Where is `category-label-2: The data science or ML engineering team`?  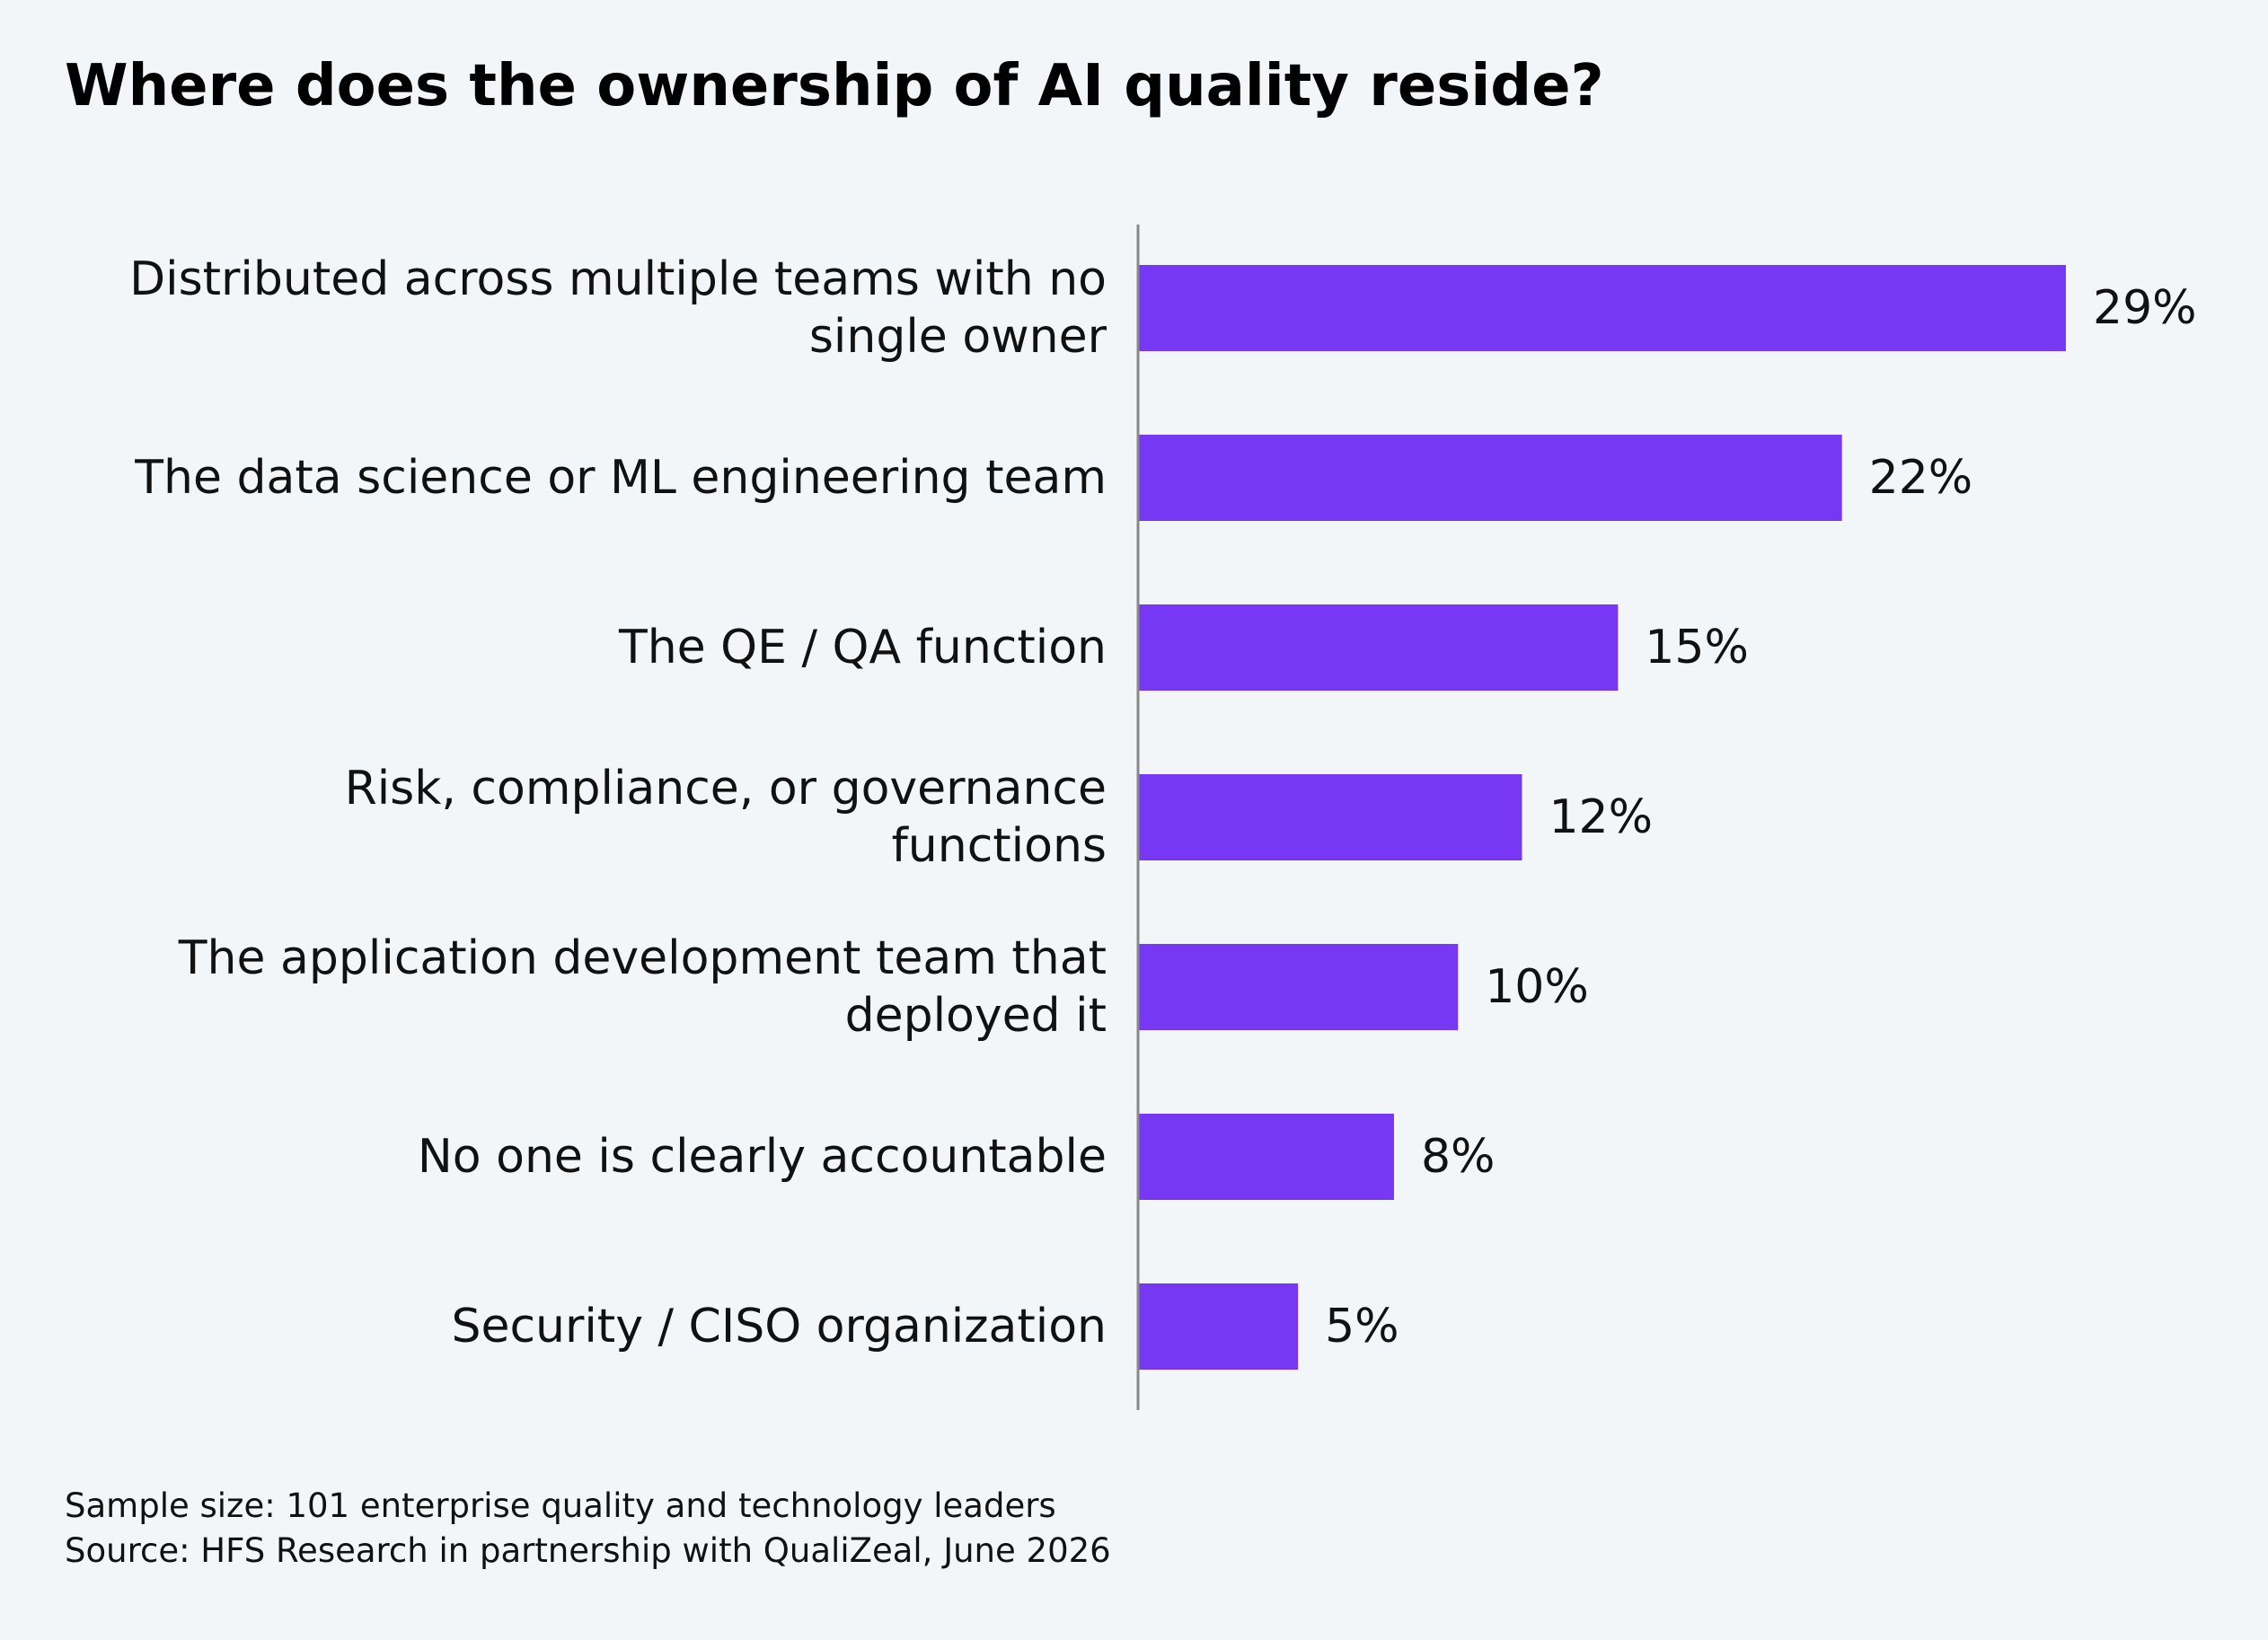
category-label-2: The data science or ML engineering team is located at coordinates (620, 478).